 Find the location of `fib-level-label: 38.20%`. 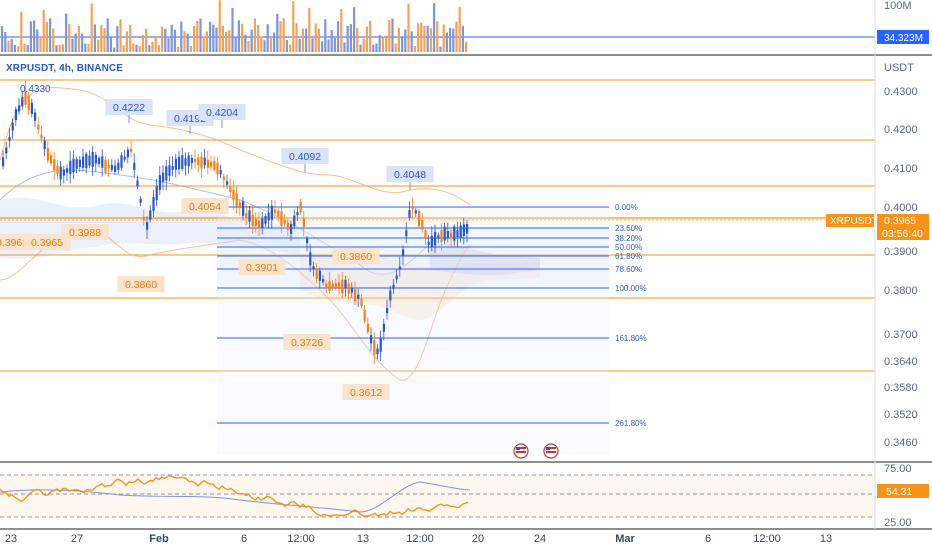

fib-level-label: 38.20% is located at coordinates (628, 238).